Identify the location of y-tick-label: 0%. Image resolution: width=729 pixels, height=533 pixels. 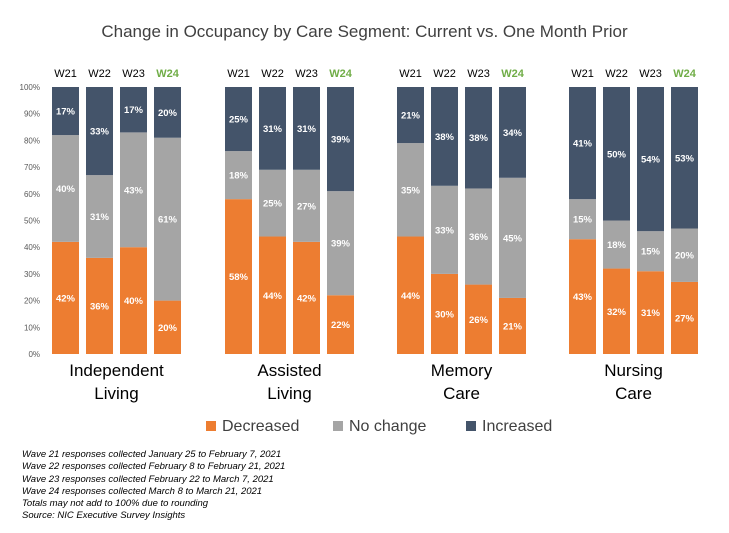
(34, 354).